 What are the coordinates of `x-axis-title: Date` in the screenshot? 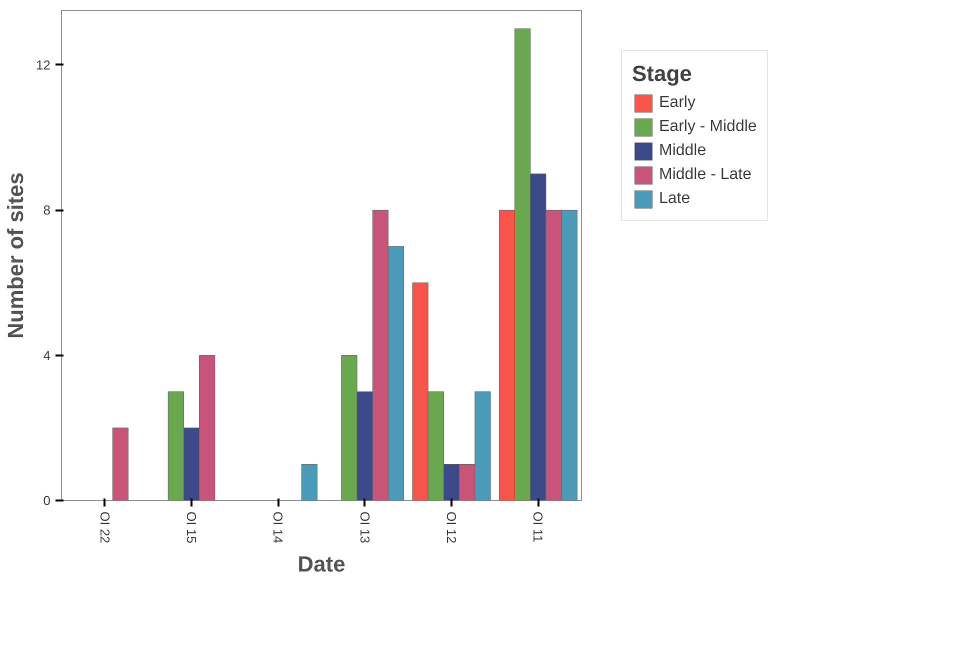 It's located at (322, 563).